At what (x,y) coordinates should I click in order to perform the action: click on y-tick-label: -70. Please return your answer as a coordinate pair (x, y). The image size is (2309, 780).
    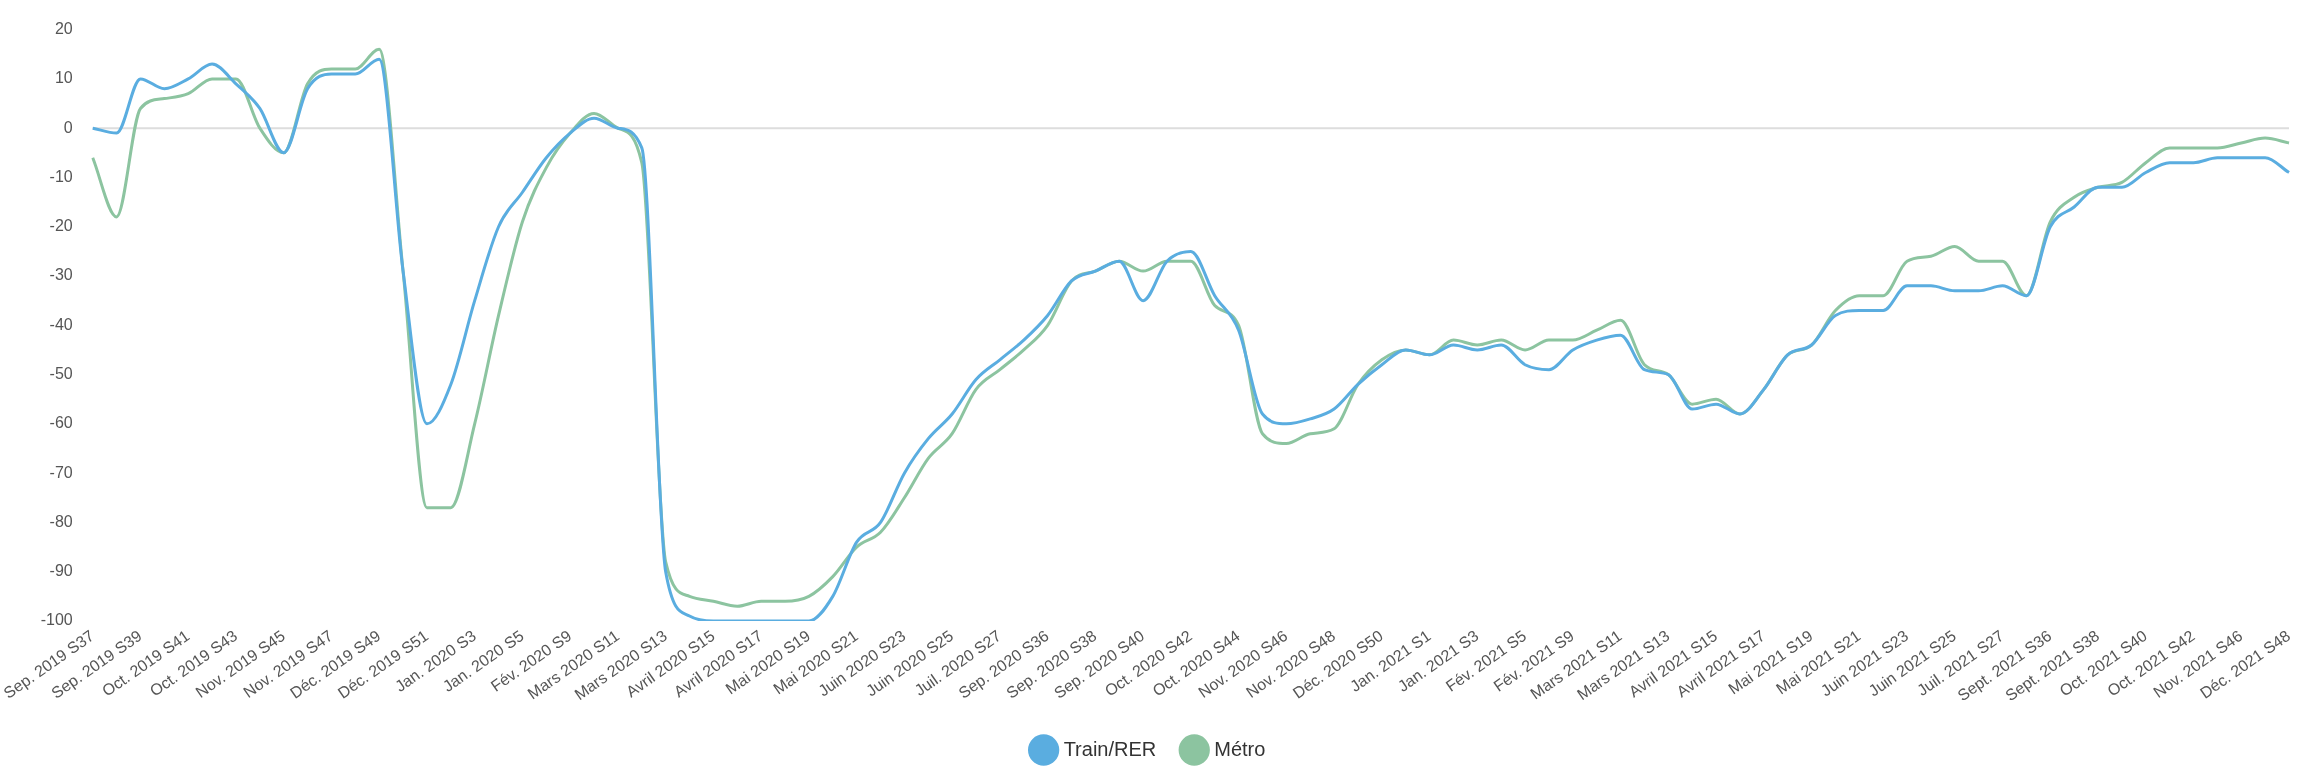
    Looking at the image, I should click on (61, 472).